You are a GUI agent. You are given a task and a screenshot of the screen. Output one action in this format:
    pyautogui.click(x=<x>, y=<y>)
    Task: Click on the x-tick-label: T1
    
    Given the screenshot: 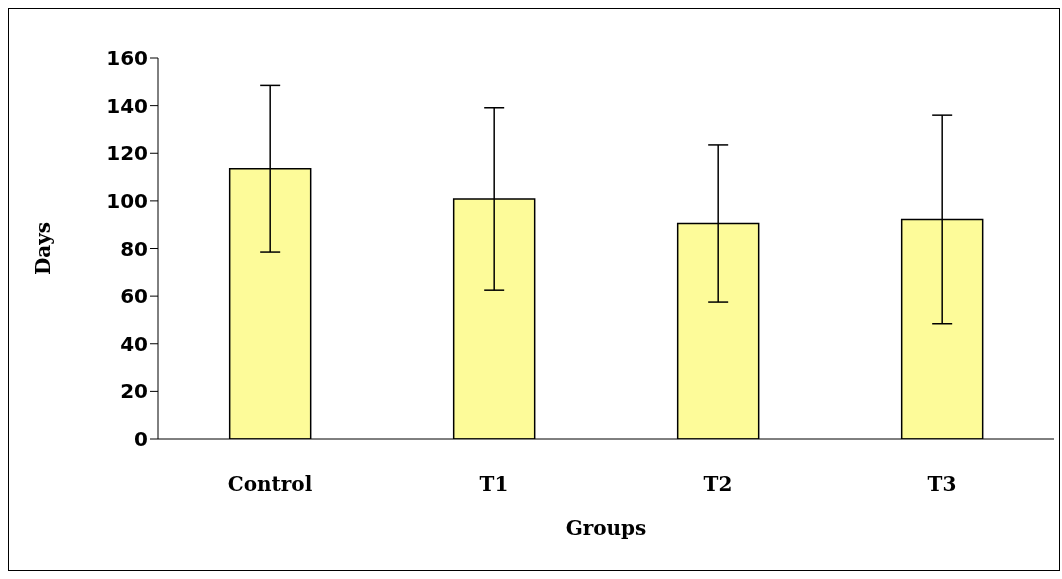 What is the action you would take?
    pyautogui.click(x=494, y=484)
    